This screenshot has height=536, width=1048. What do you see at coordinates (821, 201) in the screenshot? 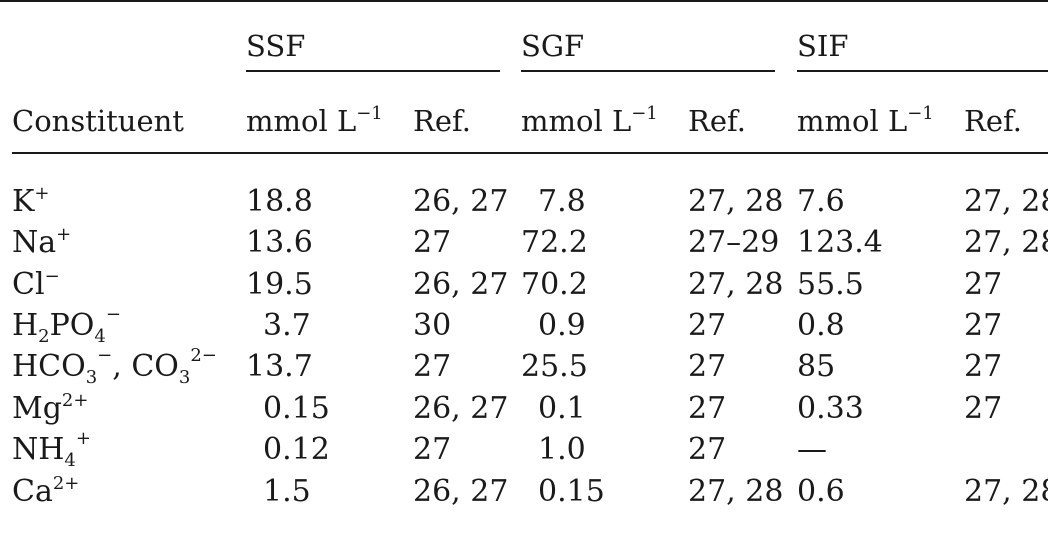
I see `sif-value: 7.6` at bounding box center [821, 201].